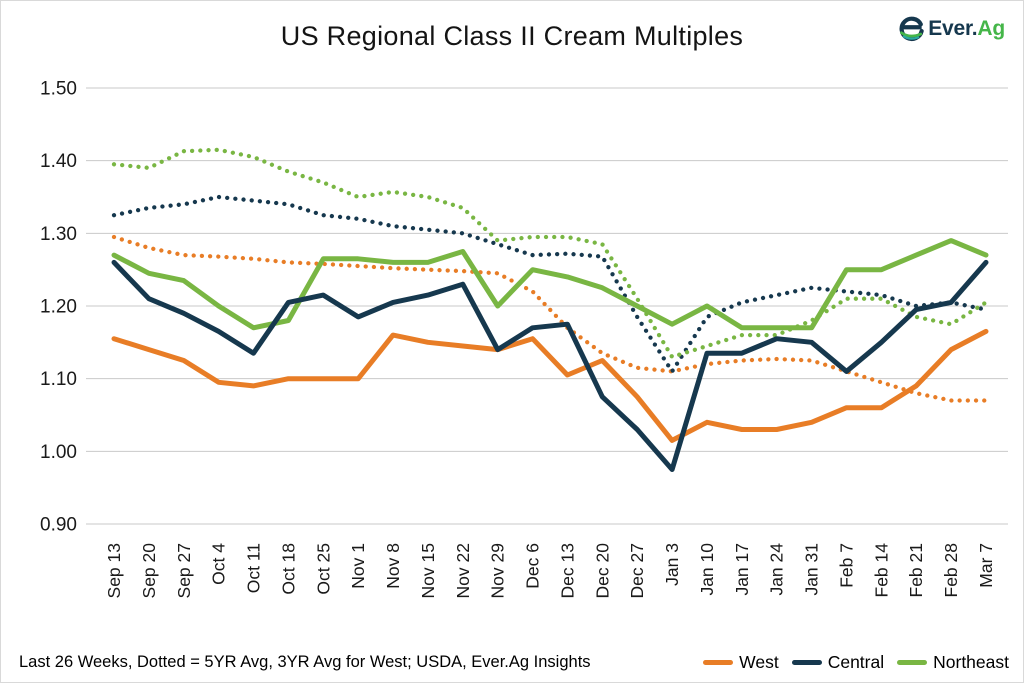 Image resolution: width=1024 pixels, height=683 pixels. I want to click on legend-item-northeast: Northeast, so click(953, 662).